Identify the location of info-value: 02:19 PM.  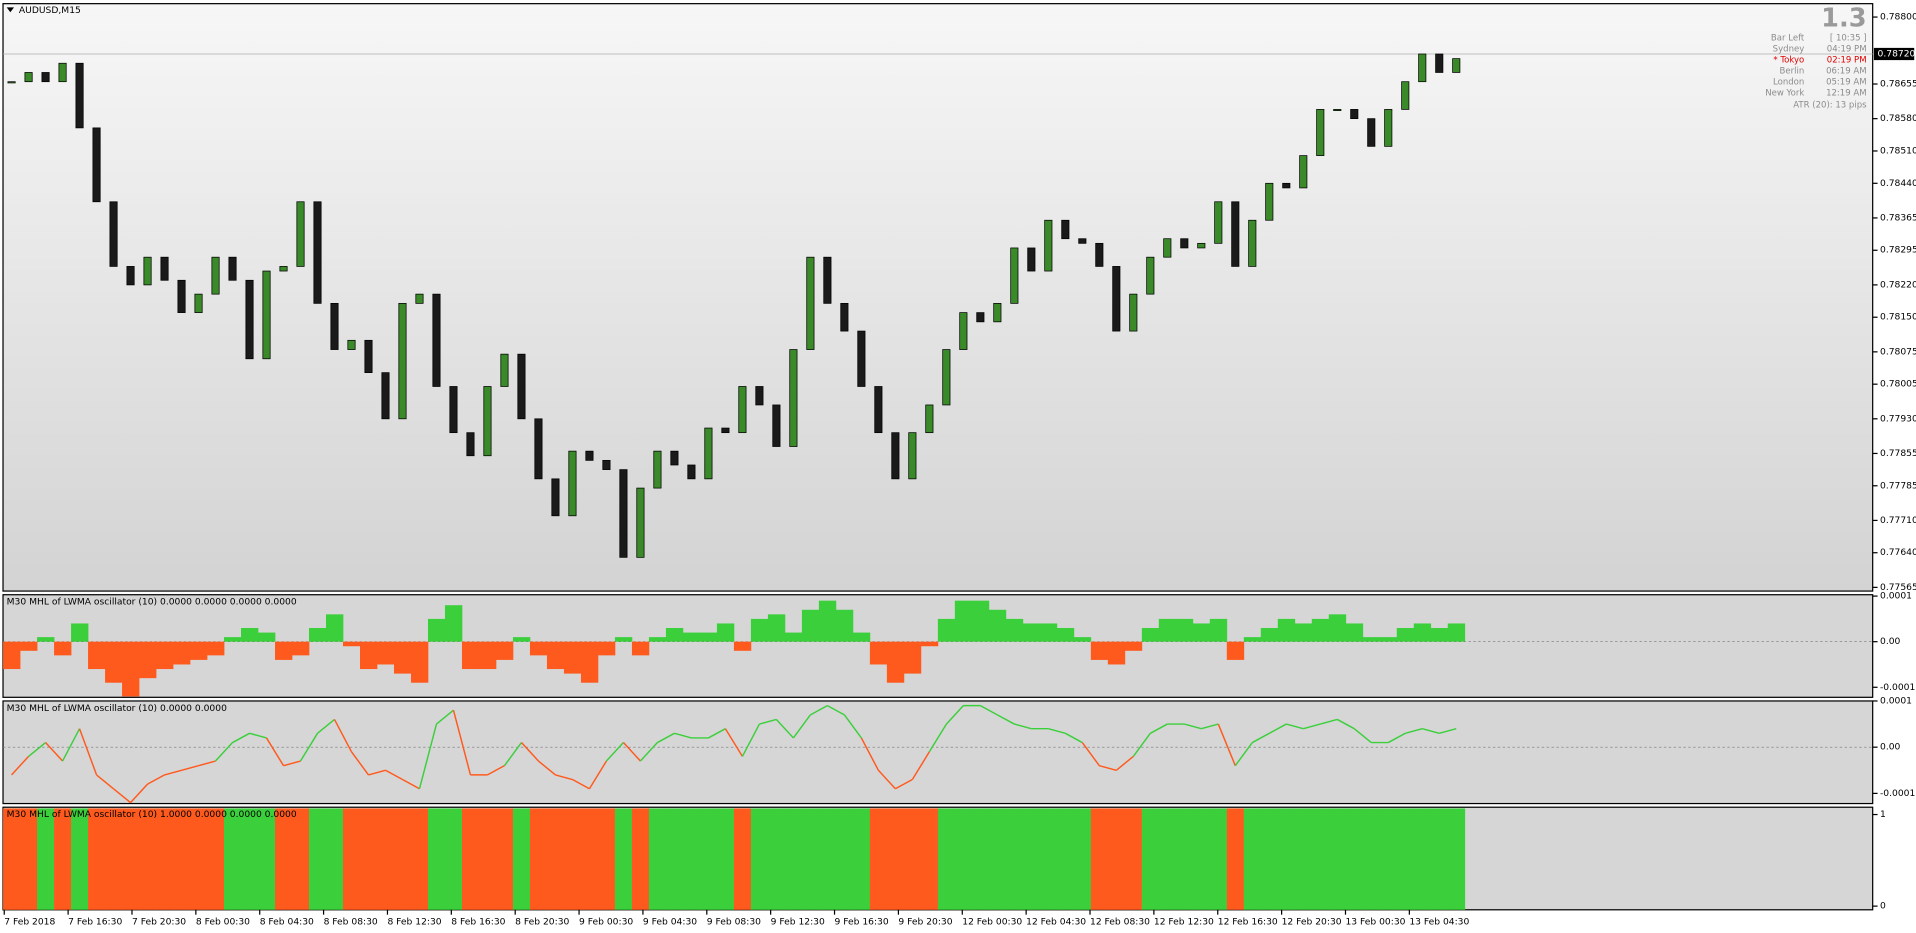
(1847, 60).